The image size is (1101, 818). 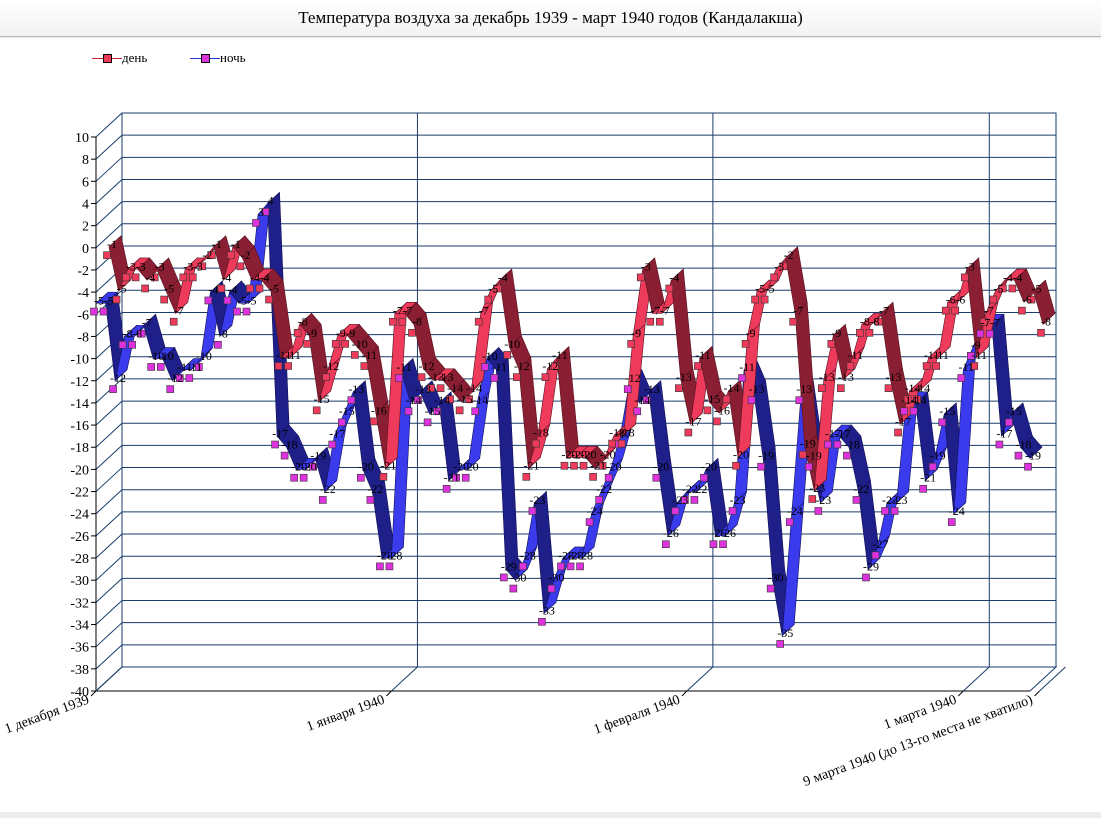 I want to click on data-label-day: -1, so click(x=112, y=244).